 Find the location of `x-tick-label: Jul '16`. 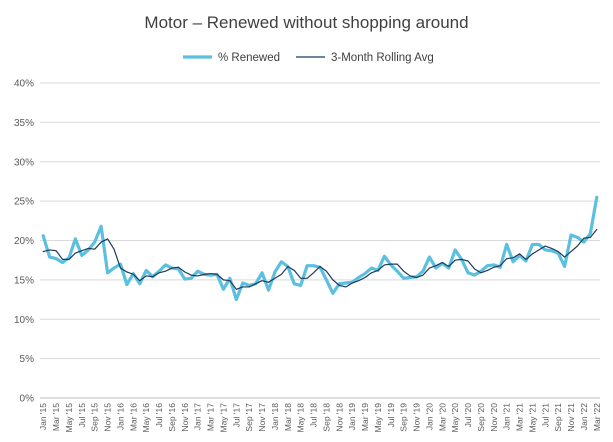

x-tick-label: Jul '16 is located at coordinates (159, 415).